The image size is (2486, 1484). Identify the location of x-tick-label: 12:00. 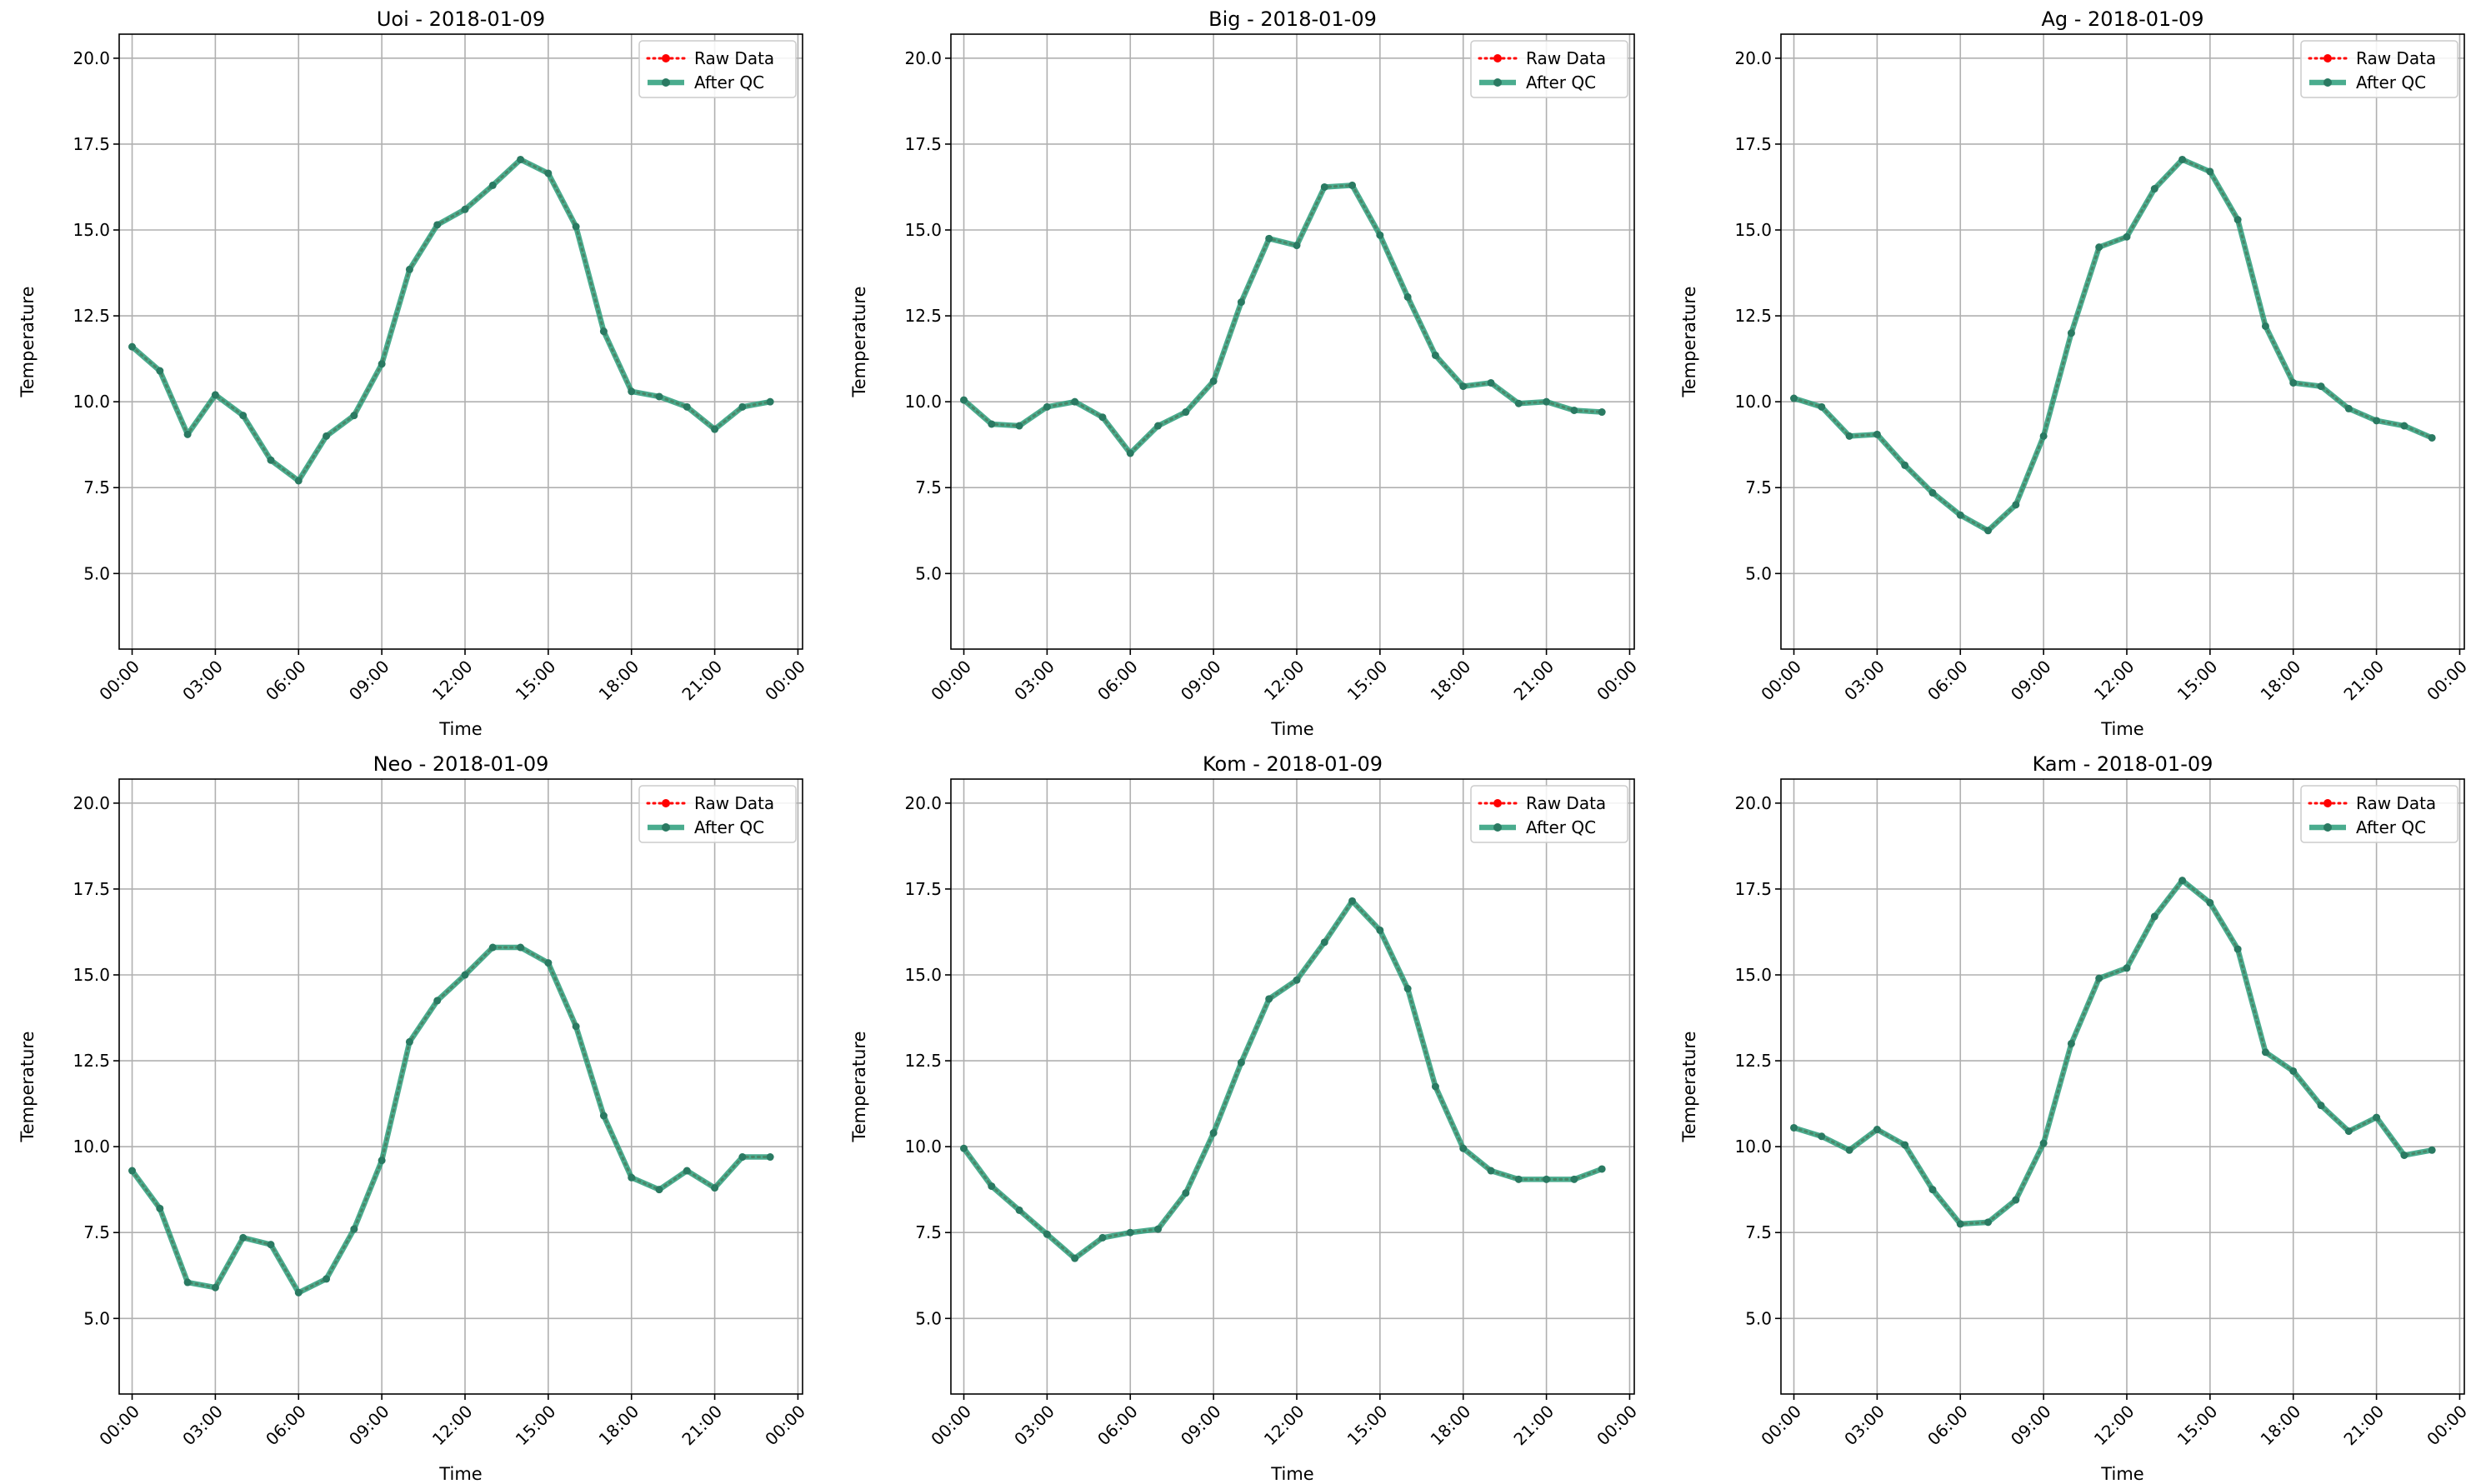
(2114, 681).